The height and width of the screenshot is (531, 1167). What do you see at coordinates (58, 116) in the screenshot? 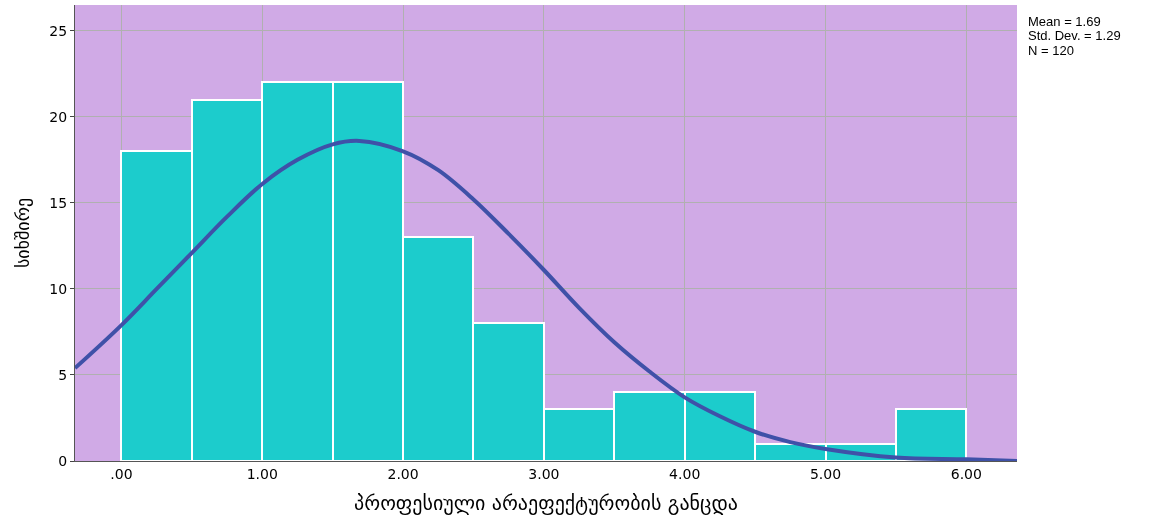
I see `y-tick-label: 20` at bounding box center [58, 116].